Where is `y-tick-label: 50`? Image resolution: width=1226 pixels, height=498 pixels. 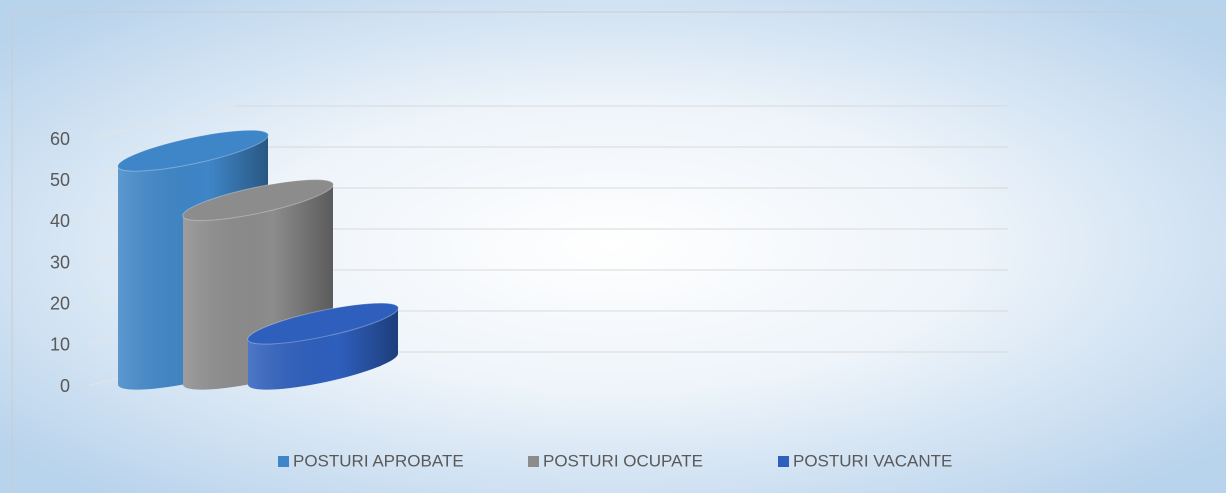
y-tick-label: 50 is located at coordinates (60, 180).